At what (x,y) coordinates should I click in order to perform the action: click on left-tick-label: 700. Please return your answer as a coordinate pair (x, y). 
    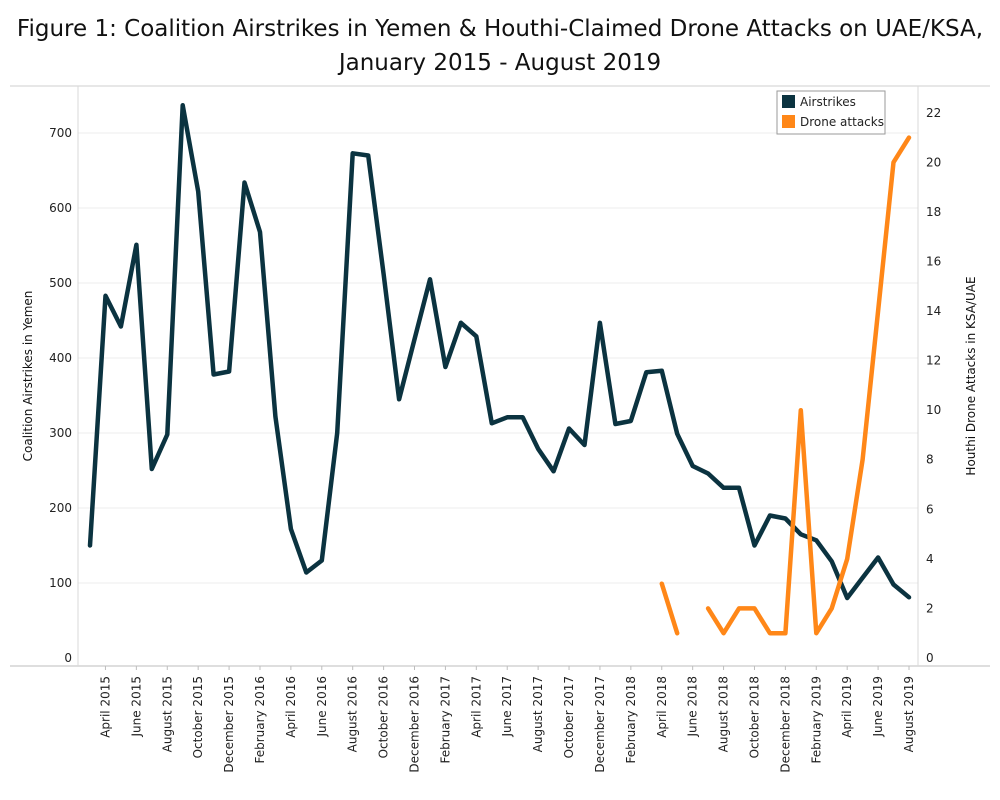
    Looking at the image, I should click on (60, 133).